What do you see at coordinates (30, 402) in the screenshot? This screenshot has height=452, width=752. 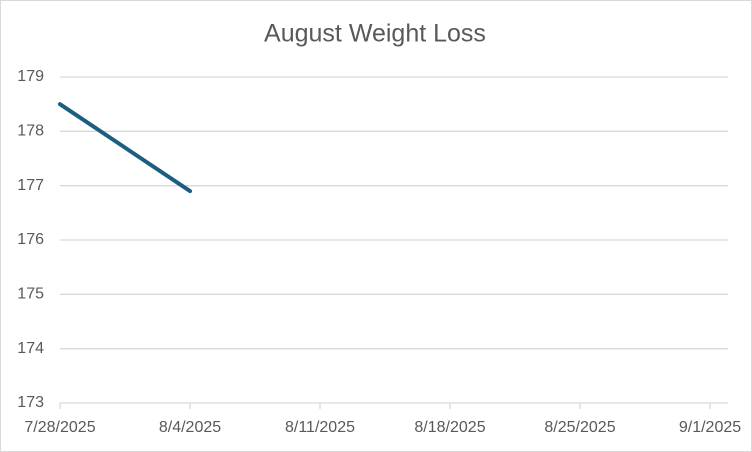 I see `y-tick-label: 173` at bounding box center [30, 402].